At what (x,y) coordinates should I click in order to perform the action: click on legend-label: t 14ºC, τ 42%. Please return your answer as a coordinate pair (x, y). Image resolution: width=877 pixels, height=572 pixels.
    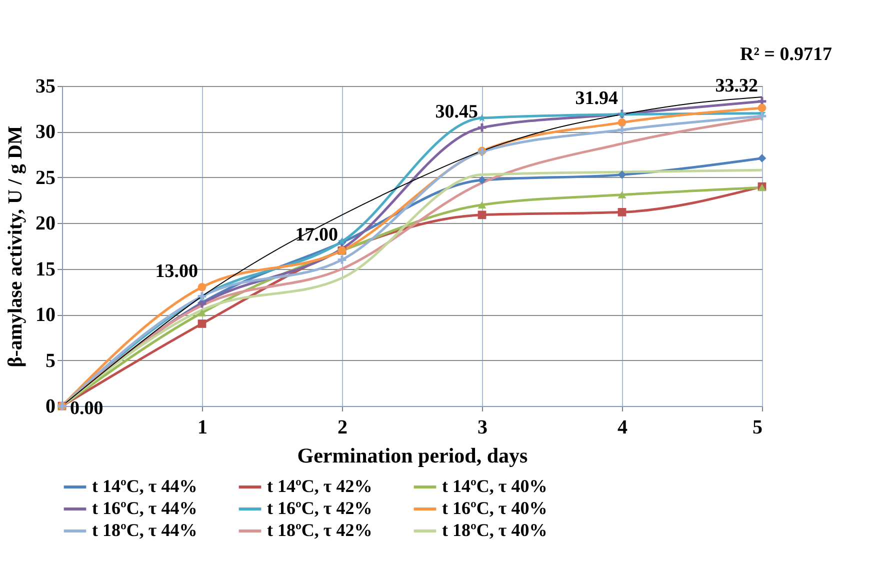
    Looking at the image, I should click on (319, 486).